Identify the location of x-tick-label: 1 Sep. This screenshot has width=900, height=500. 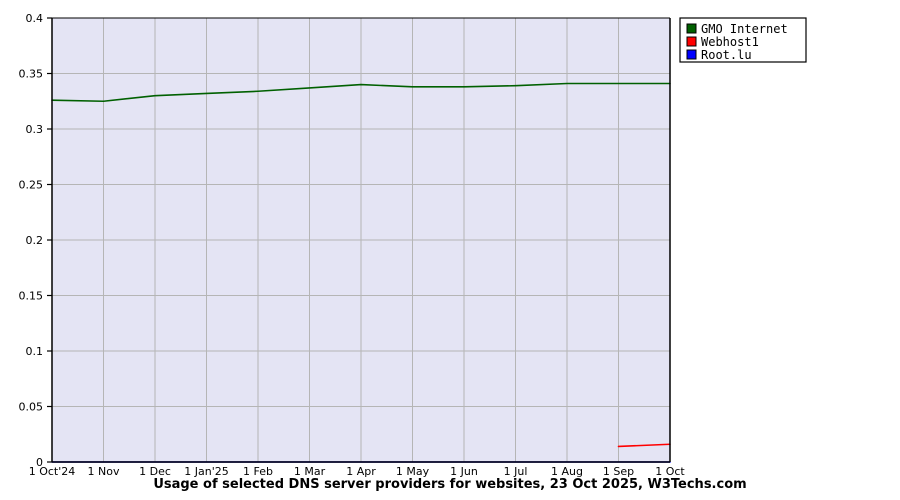
(618, 471).